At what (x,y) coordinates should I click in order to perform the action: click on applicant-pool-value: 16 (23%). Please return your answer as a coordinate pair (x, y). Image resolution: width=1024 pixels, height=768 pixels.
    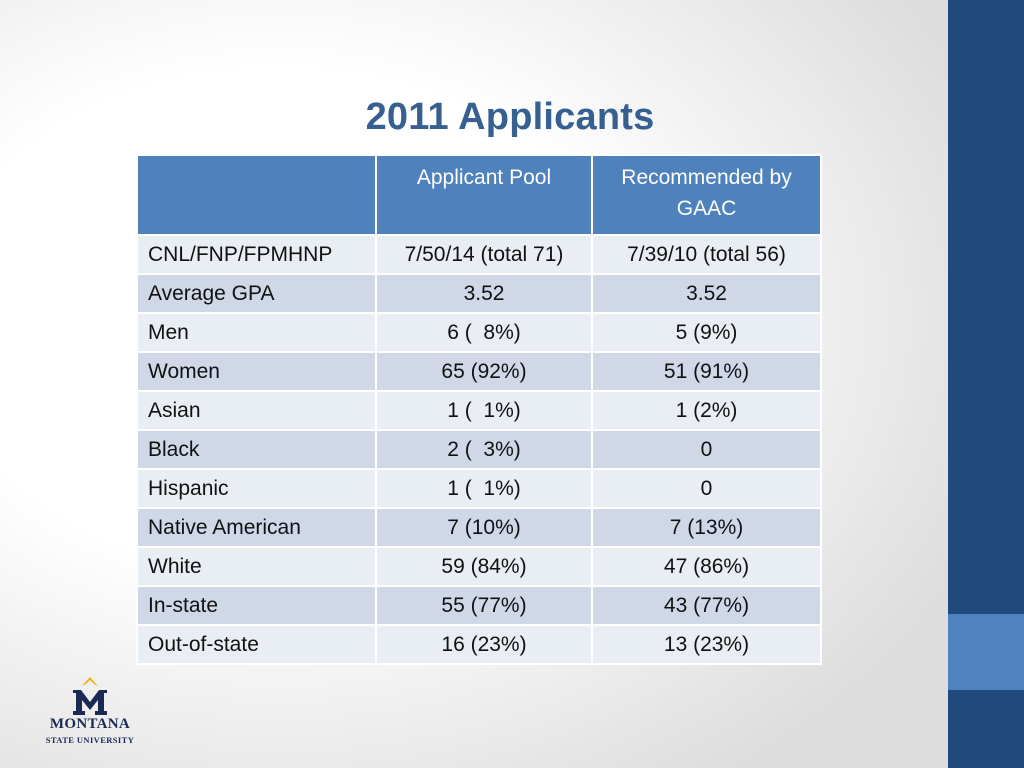
    Looking at the image, I should click on (484, 644).